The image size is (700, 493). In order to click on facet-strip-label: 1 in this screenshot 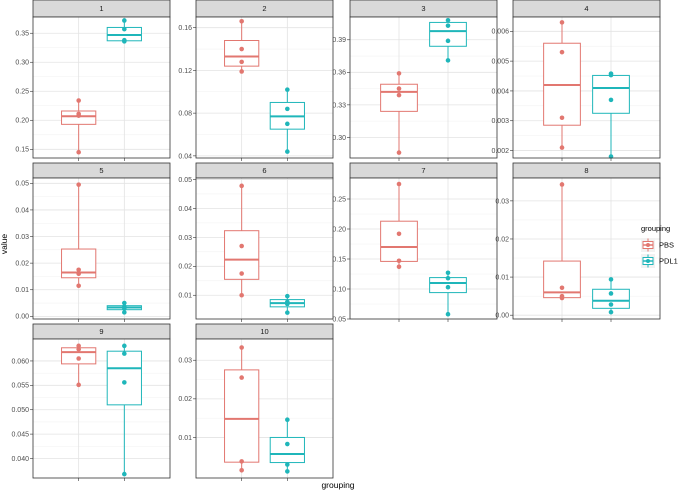, I will do `click(101, 8)`.